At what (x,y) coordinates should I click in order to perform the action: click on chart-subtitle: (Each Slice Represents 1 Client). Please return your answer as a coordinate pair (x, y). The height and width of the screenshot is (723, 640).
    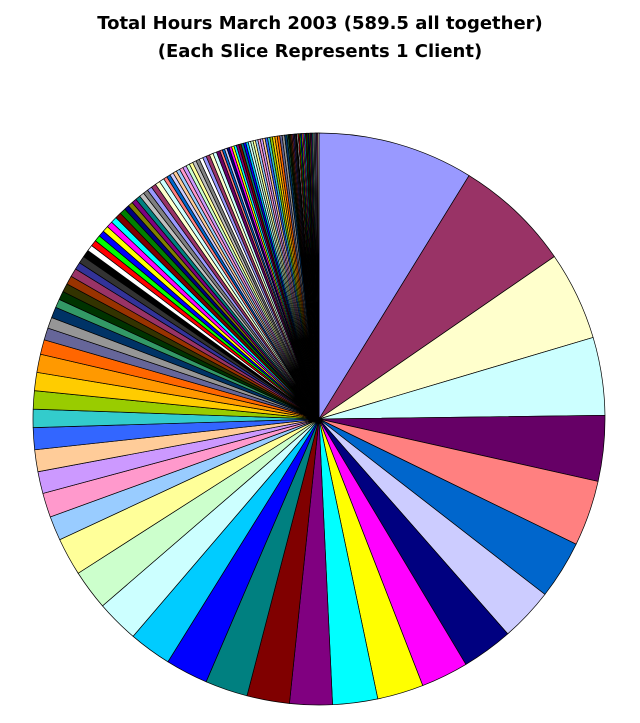
    Looking at the image, I should click on (320, 51).